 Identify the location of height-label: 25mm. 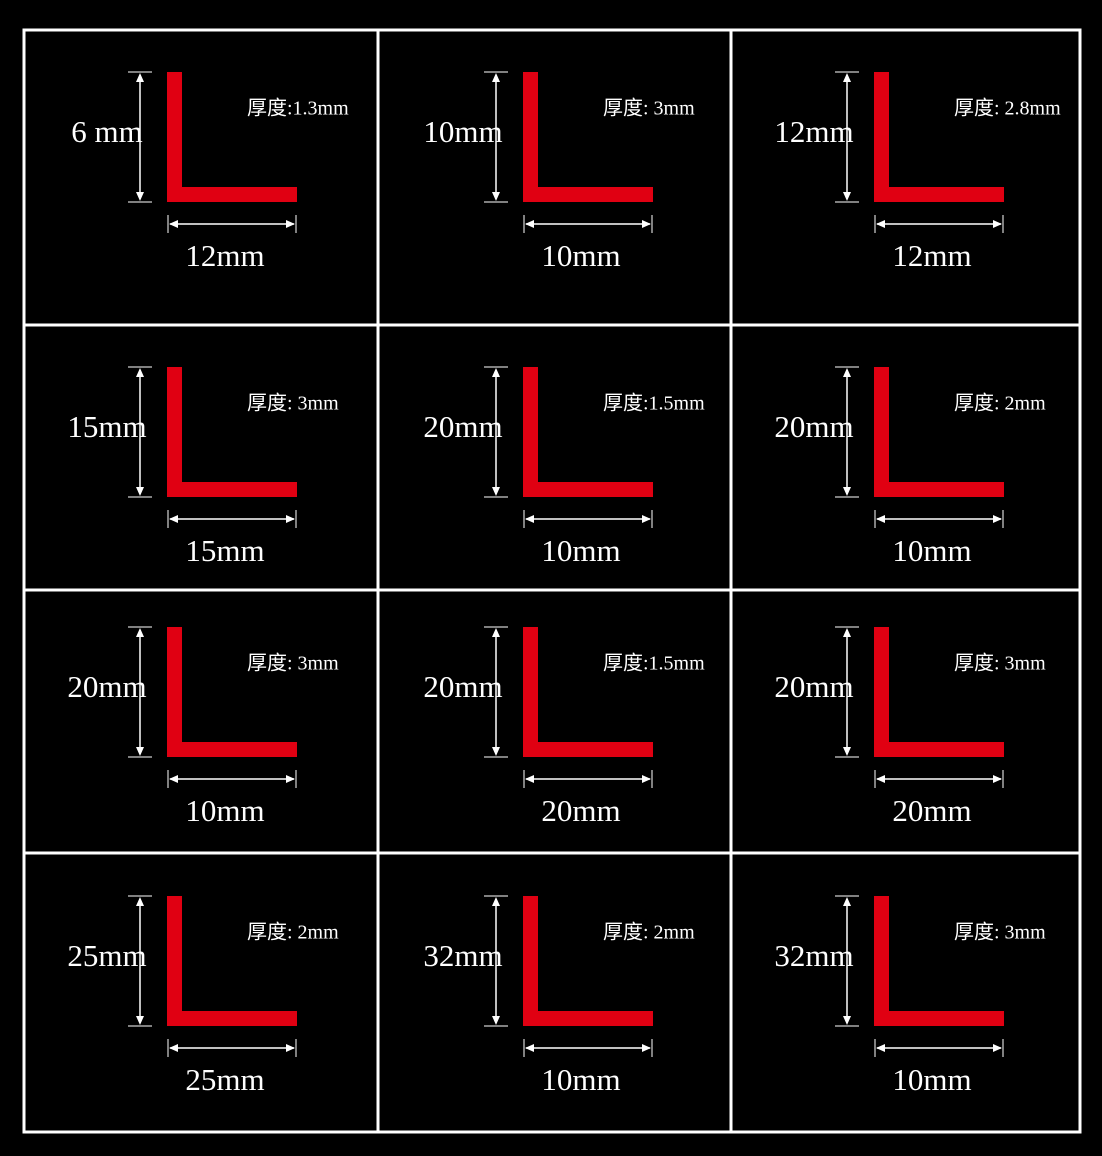
(106, 955).